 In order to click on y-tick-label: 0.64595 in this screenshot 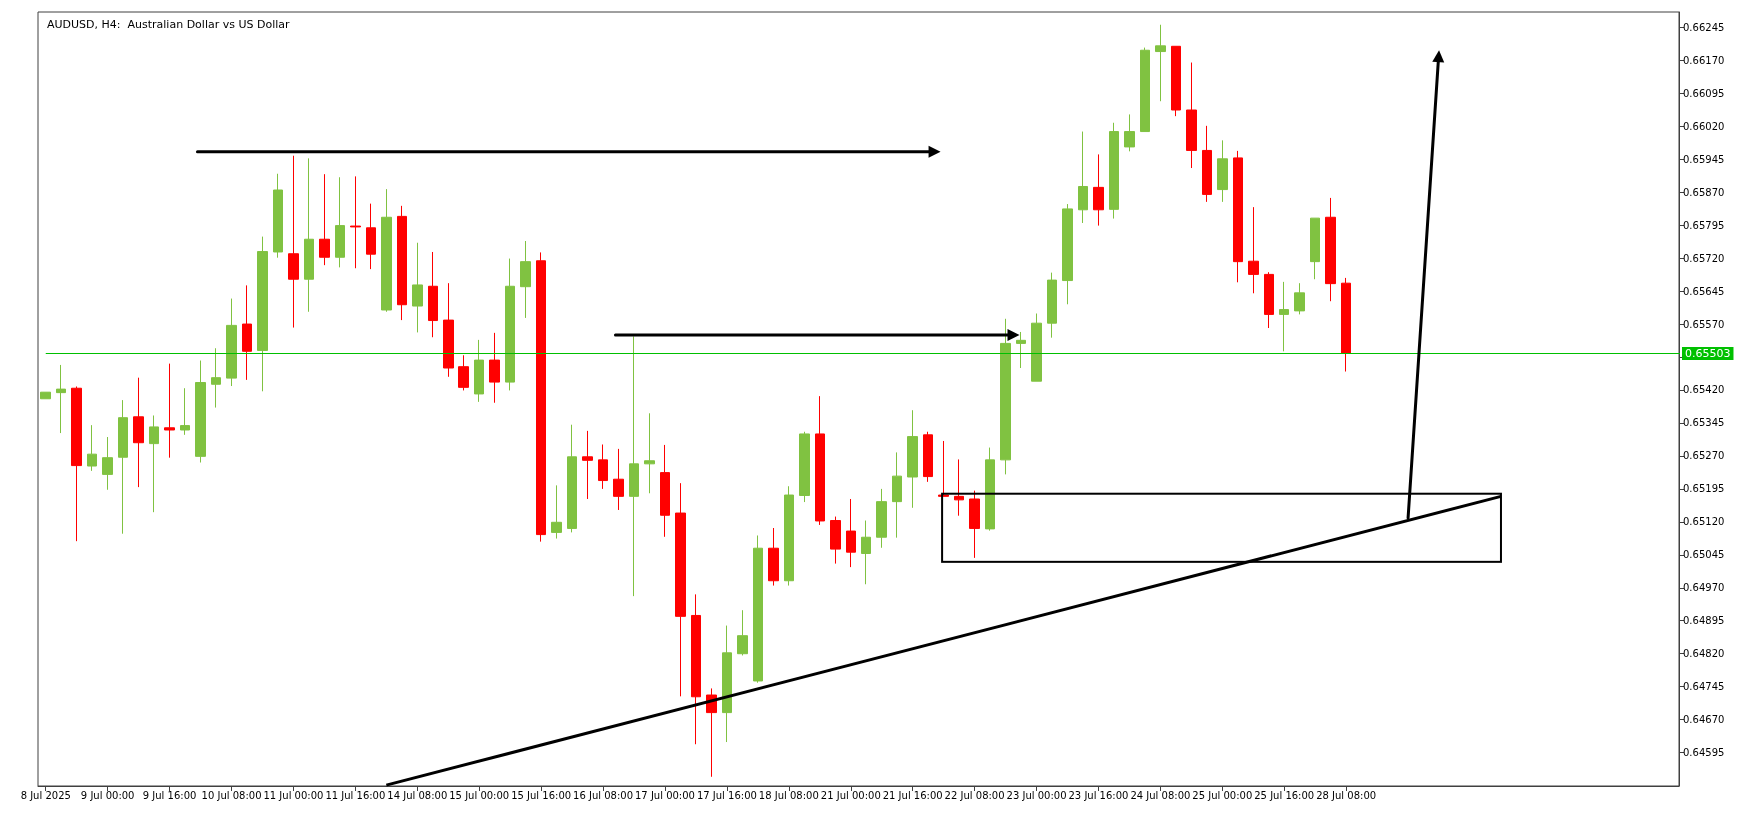, I will do `click(1704, 753)`.